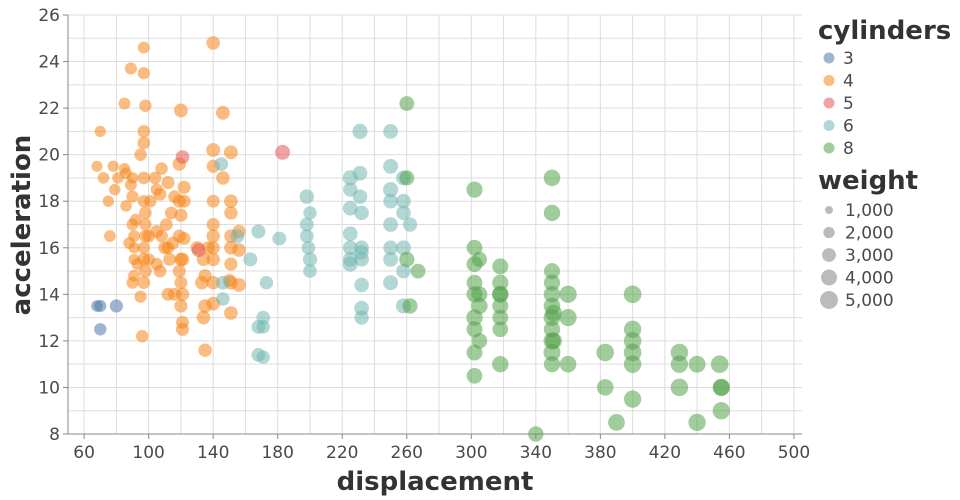 Image resolution: width=960 pixels, height=500 pixels. I want to click on y-tick-label: 12, so click(49, 342).